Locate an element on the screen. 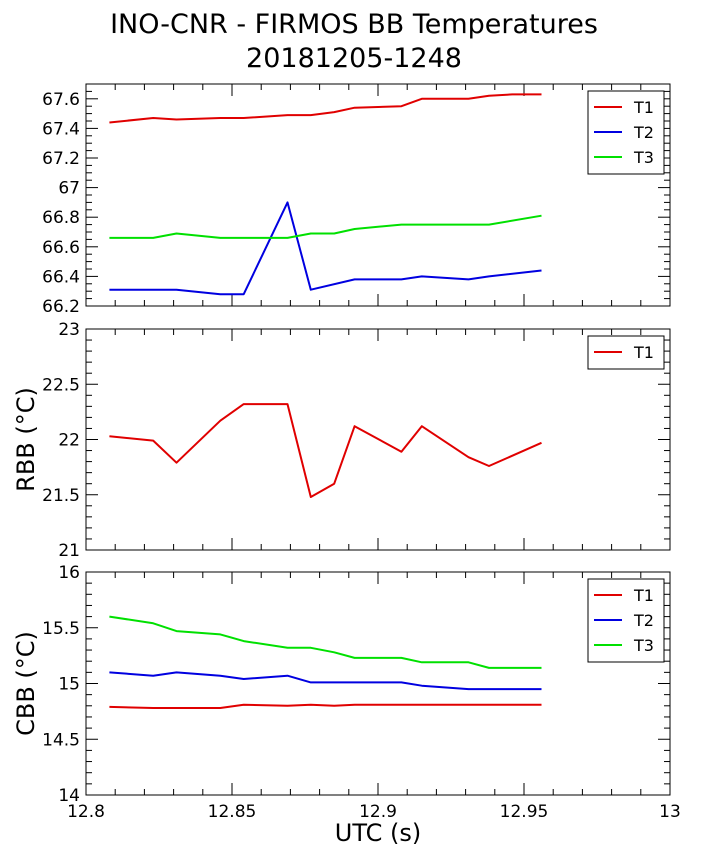 This screenshot has width=708, height=850. y-tick-label: 66.2 is located at coordinates (61, 307).